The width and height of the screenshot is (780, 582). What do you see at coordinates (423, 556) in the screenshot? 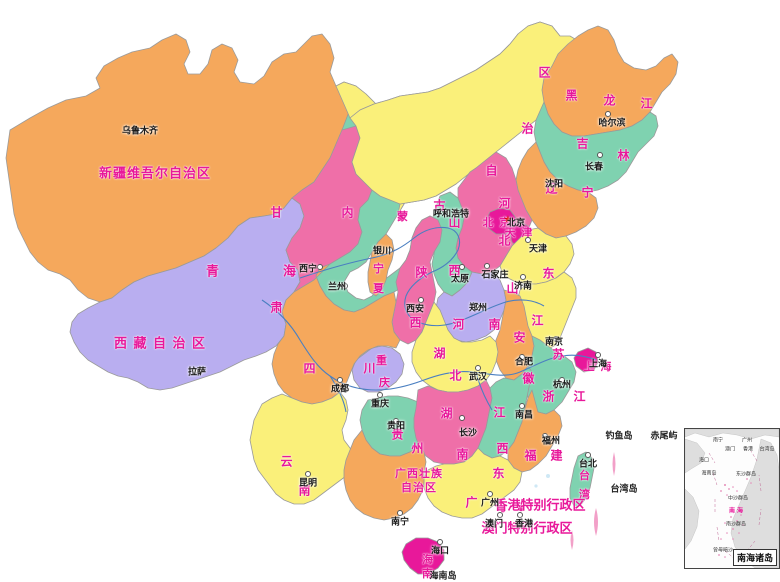
I see `region-hainan` at bounding box center [423, 556].